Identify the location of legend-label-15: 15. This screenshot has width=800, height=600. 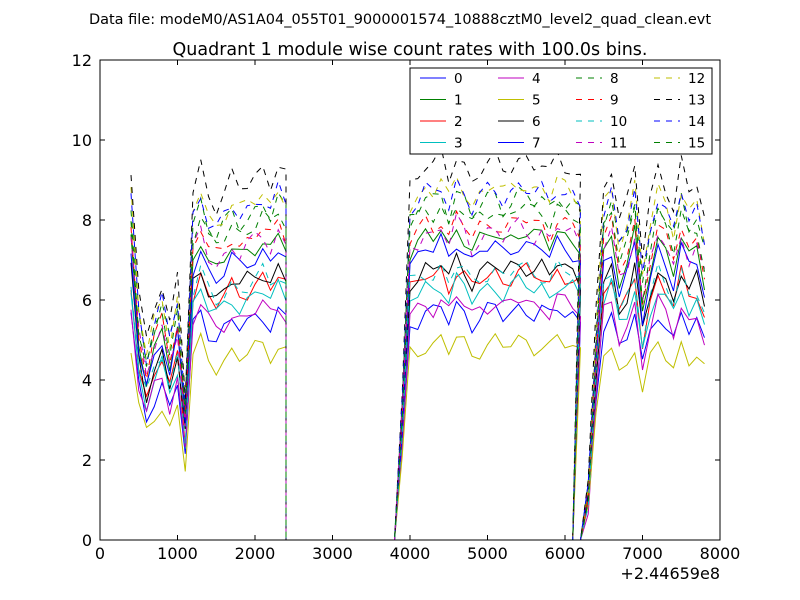
(696, 144).